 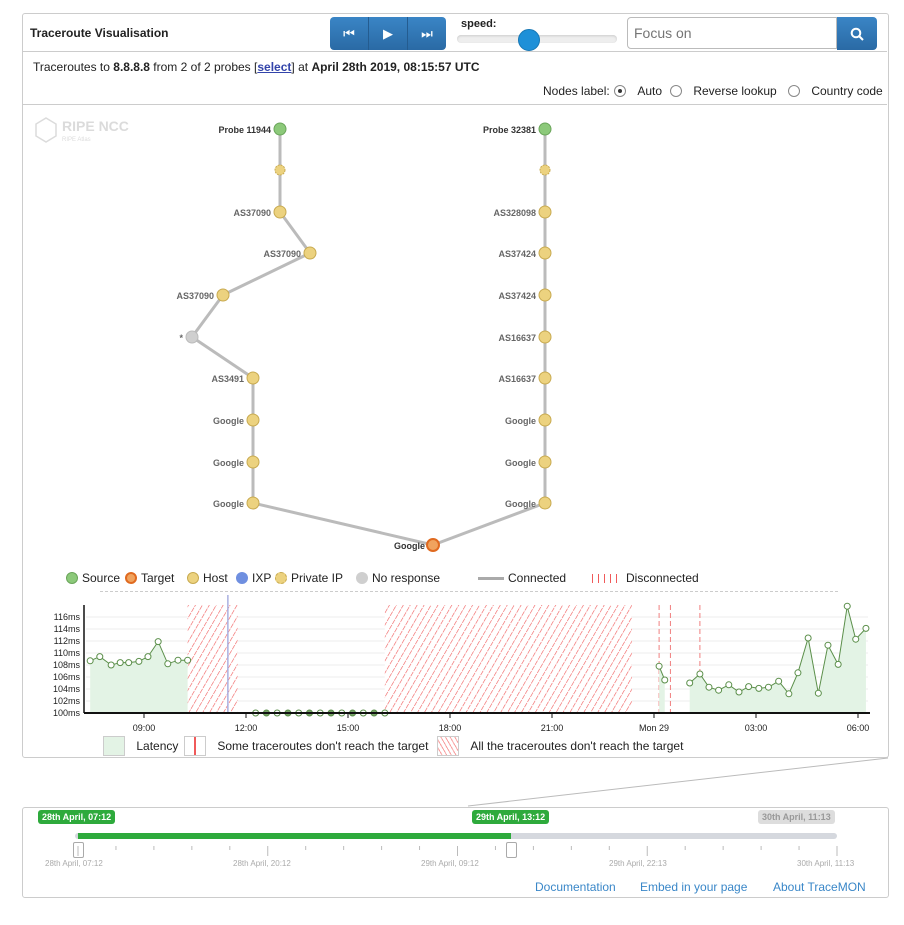 I want to click on radio-country-code: Country code, so click(x=835, y=91).